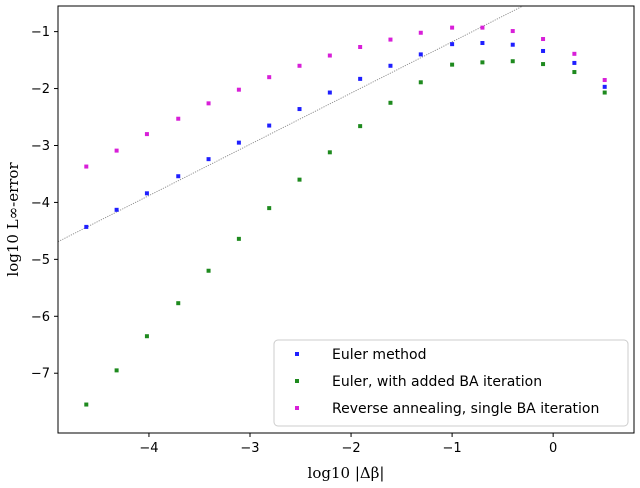 Image resolution: width=640 pixels, height=488 pixels. What do you see at coordinates (40, 203) in the screenshot?
I see `y-tick-label: −4` at bounding box center [40, 203].